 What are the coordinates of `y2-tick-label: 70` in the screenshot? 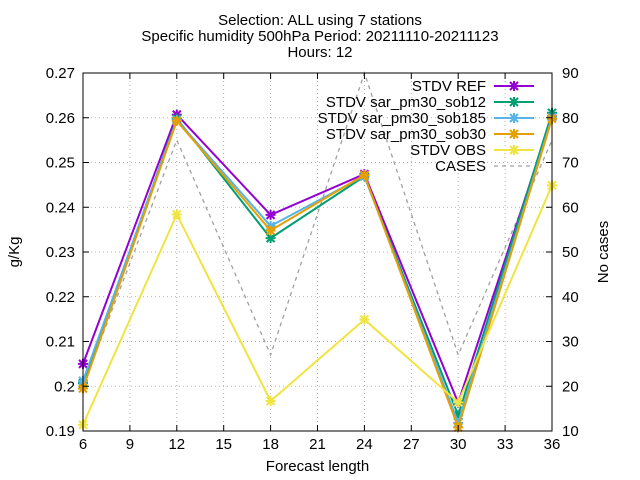 It's located at (570, 163).